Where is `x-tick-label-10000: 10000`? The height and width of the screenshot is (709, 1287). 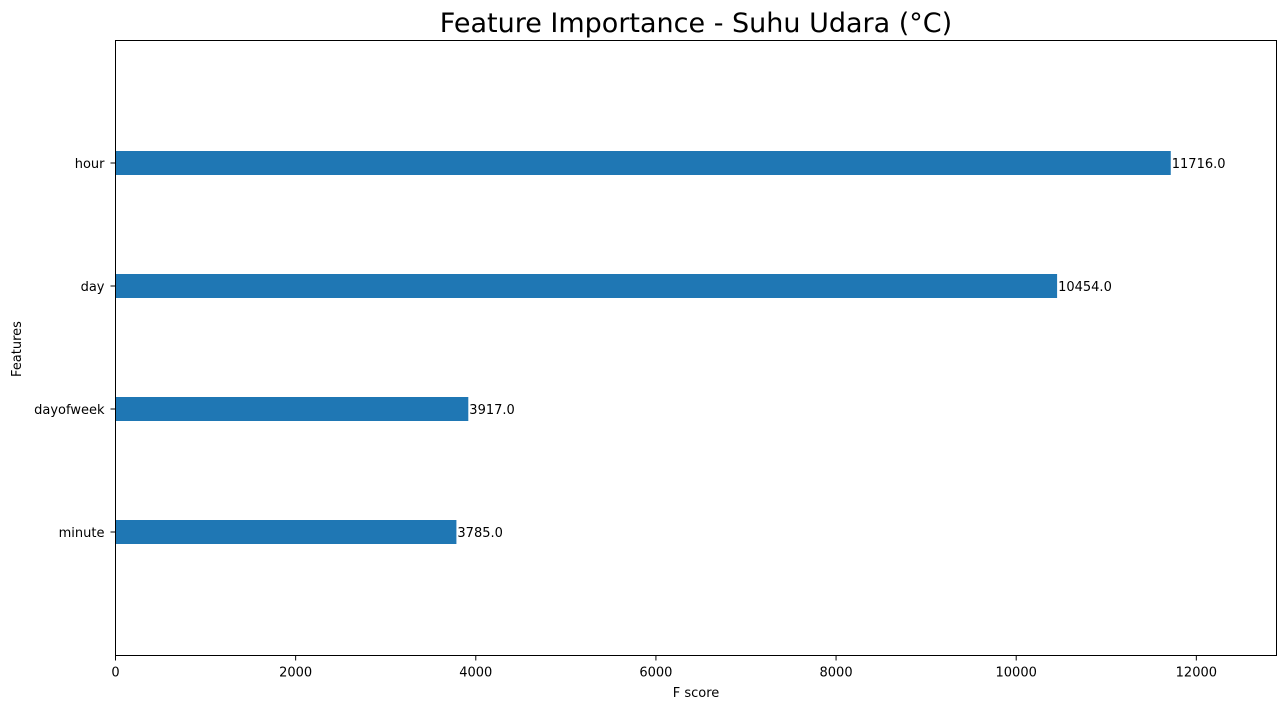
x-tick-label-10000: 10000 is located at coordinates (1016, 673).